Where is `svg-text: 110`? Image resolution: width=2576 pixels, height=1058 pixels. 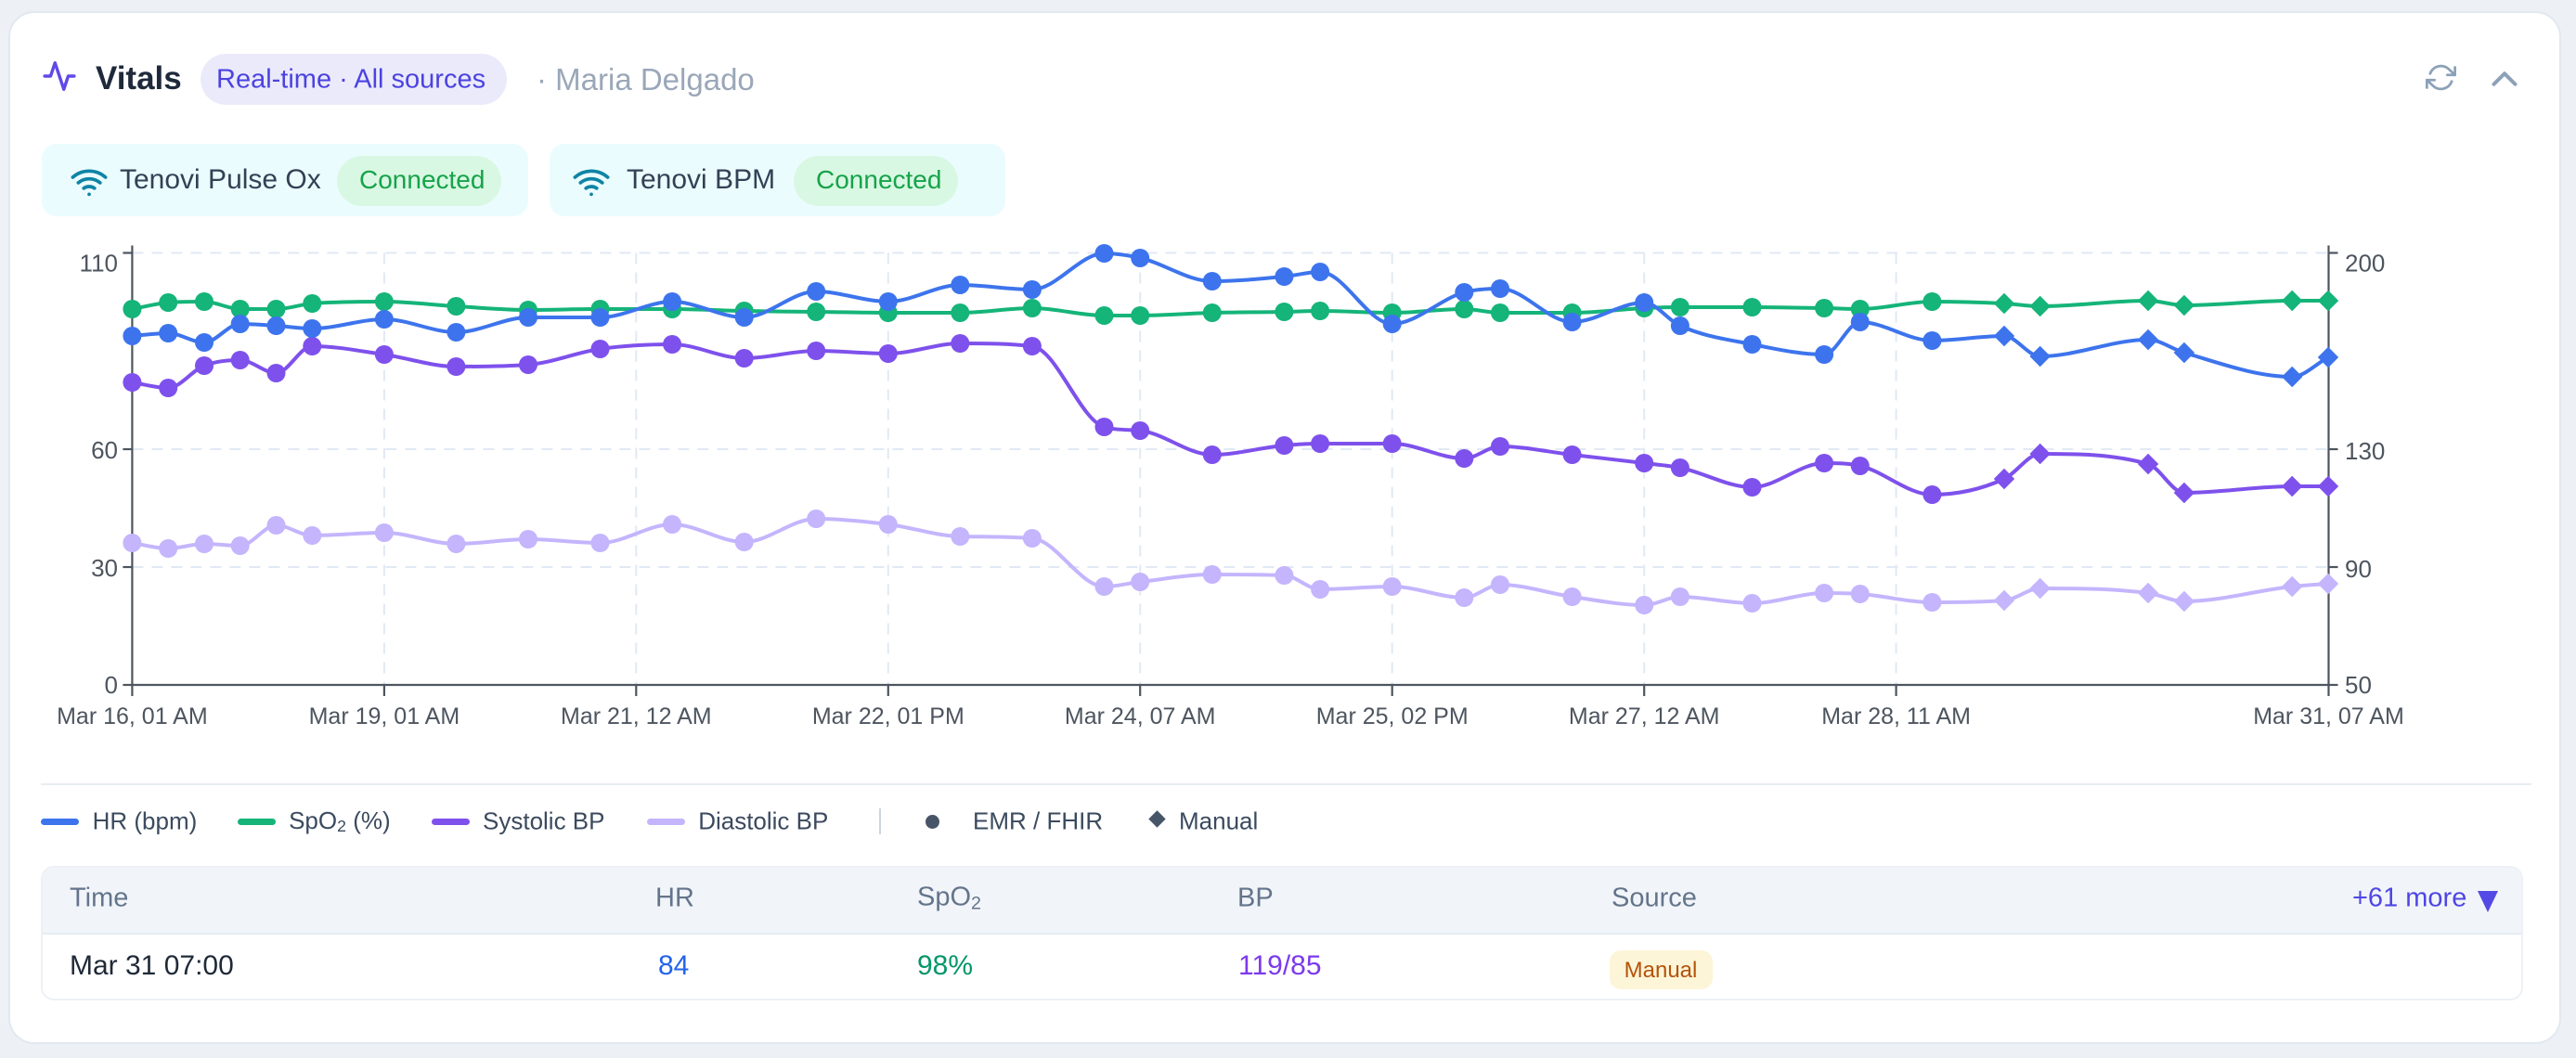
svg-text: 110 is located at coordinates (99, 264).